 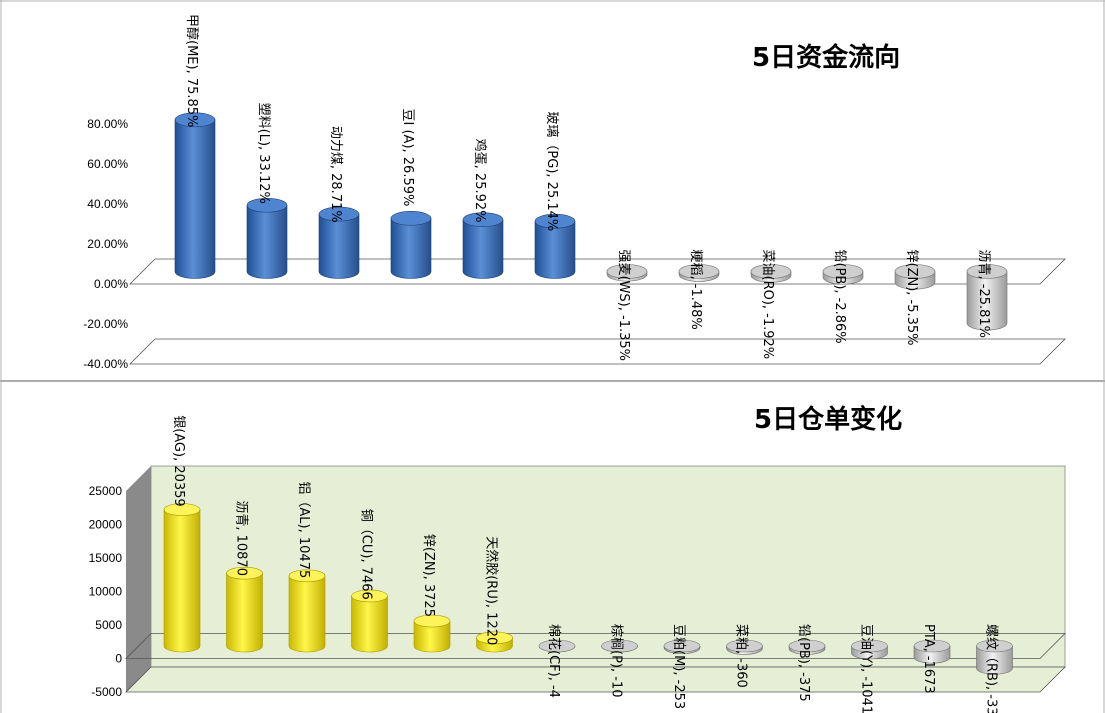 I want to click on data-label: 螺纹（RB), -3321, so click(x=991, y=668).